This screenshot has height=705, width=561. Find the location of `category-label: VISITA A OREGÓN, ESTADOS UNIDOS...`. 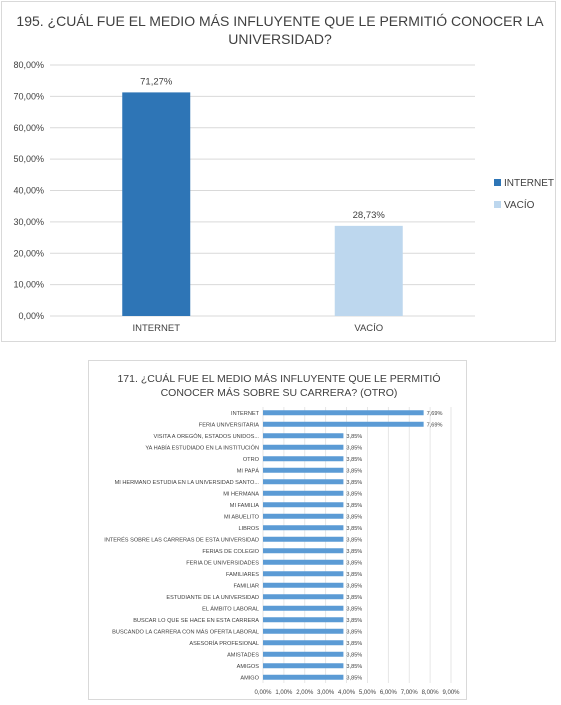

category-label: VISITA A OREGÓN, ESTADOS UNIDOS... is located at coordinates (207, 436).